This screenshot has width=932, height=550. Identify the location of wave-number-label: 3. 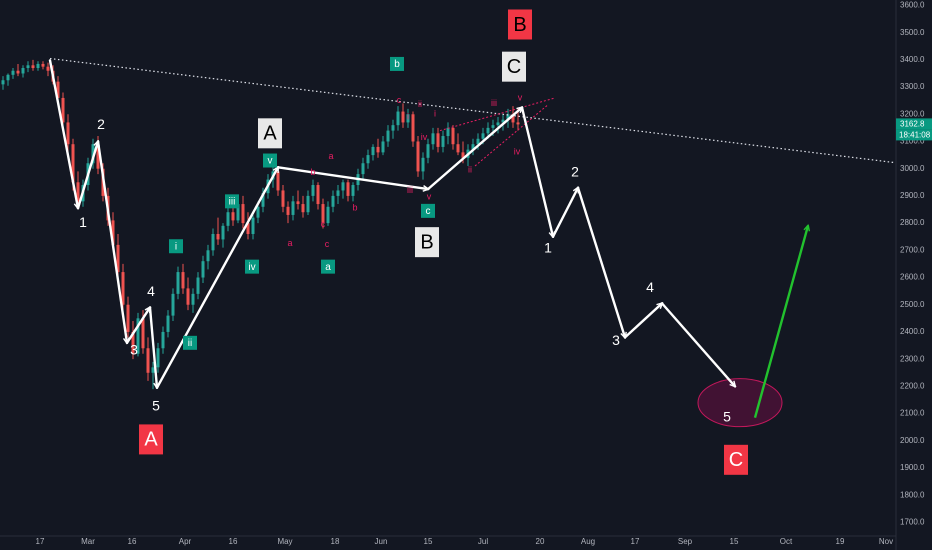
(616, 340).